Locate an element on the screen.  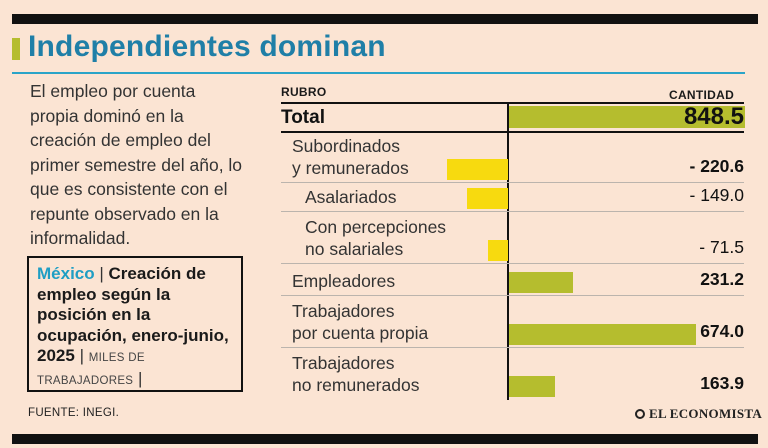
value-label: - 71.5 is located at coordinates (721, 247).